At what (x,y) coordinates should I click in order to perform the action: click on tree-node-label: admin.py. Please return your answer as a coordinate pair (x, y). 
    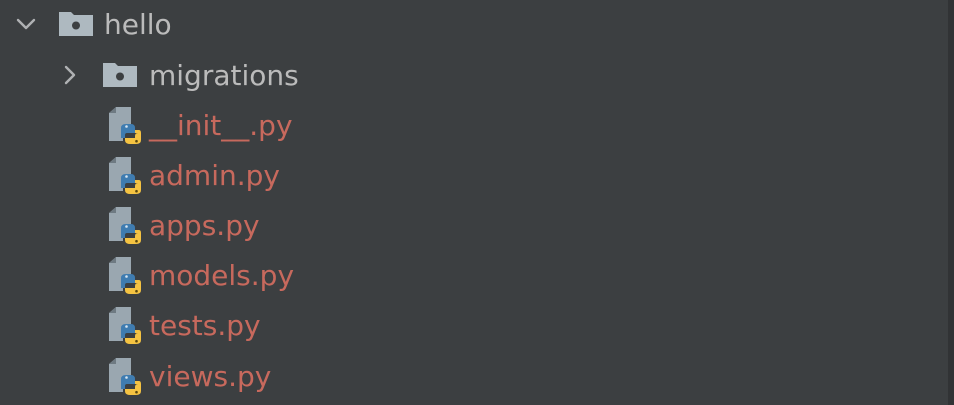
    Looking at the image, I should click on (214, 175).